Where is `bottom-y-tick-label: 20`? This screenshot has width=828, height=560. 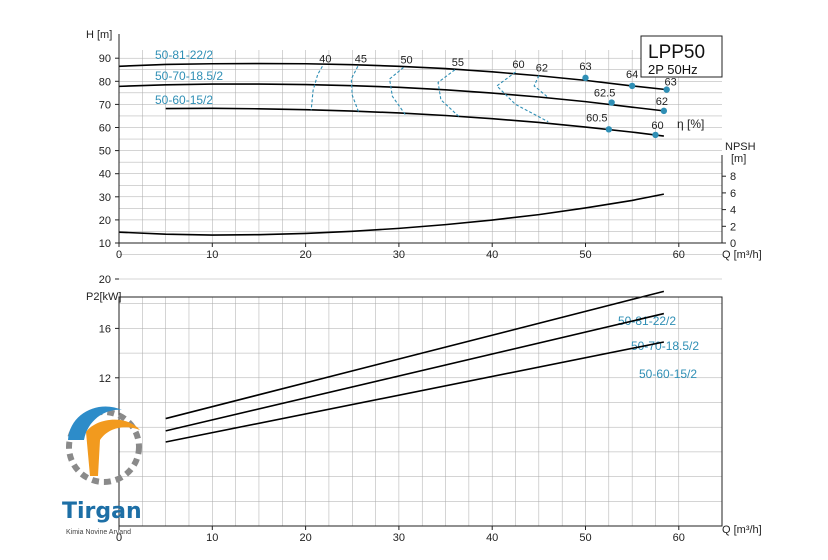
bottom-y-tick-label: 20 is located at coordinates (105, 280).